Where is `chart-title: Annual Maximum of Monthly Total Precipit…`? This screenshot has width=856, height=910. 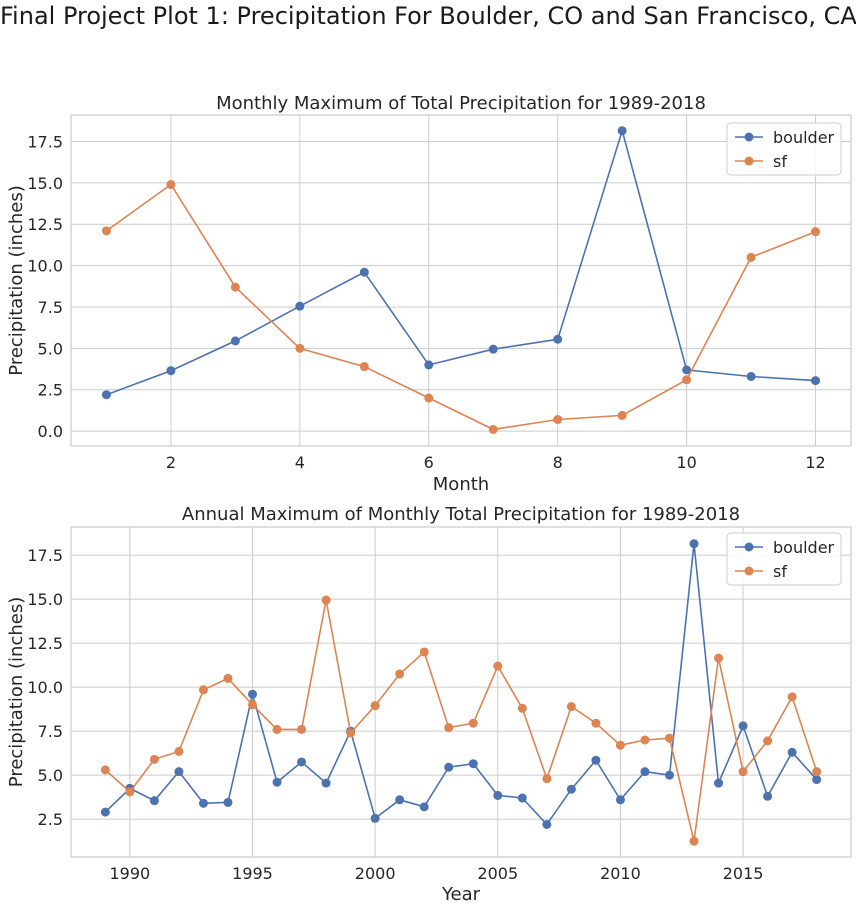
chart-title: Annual Maximum of Monthly Total Precipit… is located at coordinates (461, 514).